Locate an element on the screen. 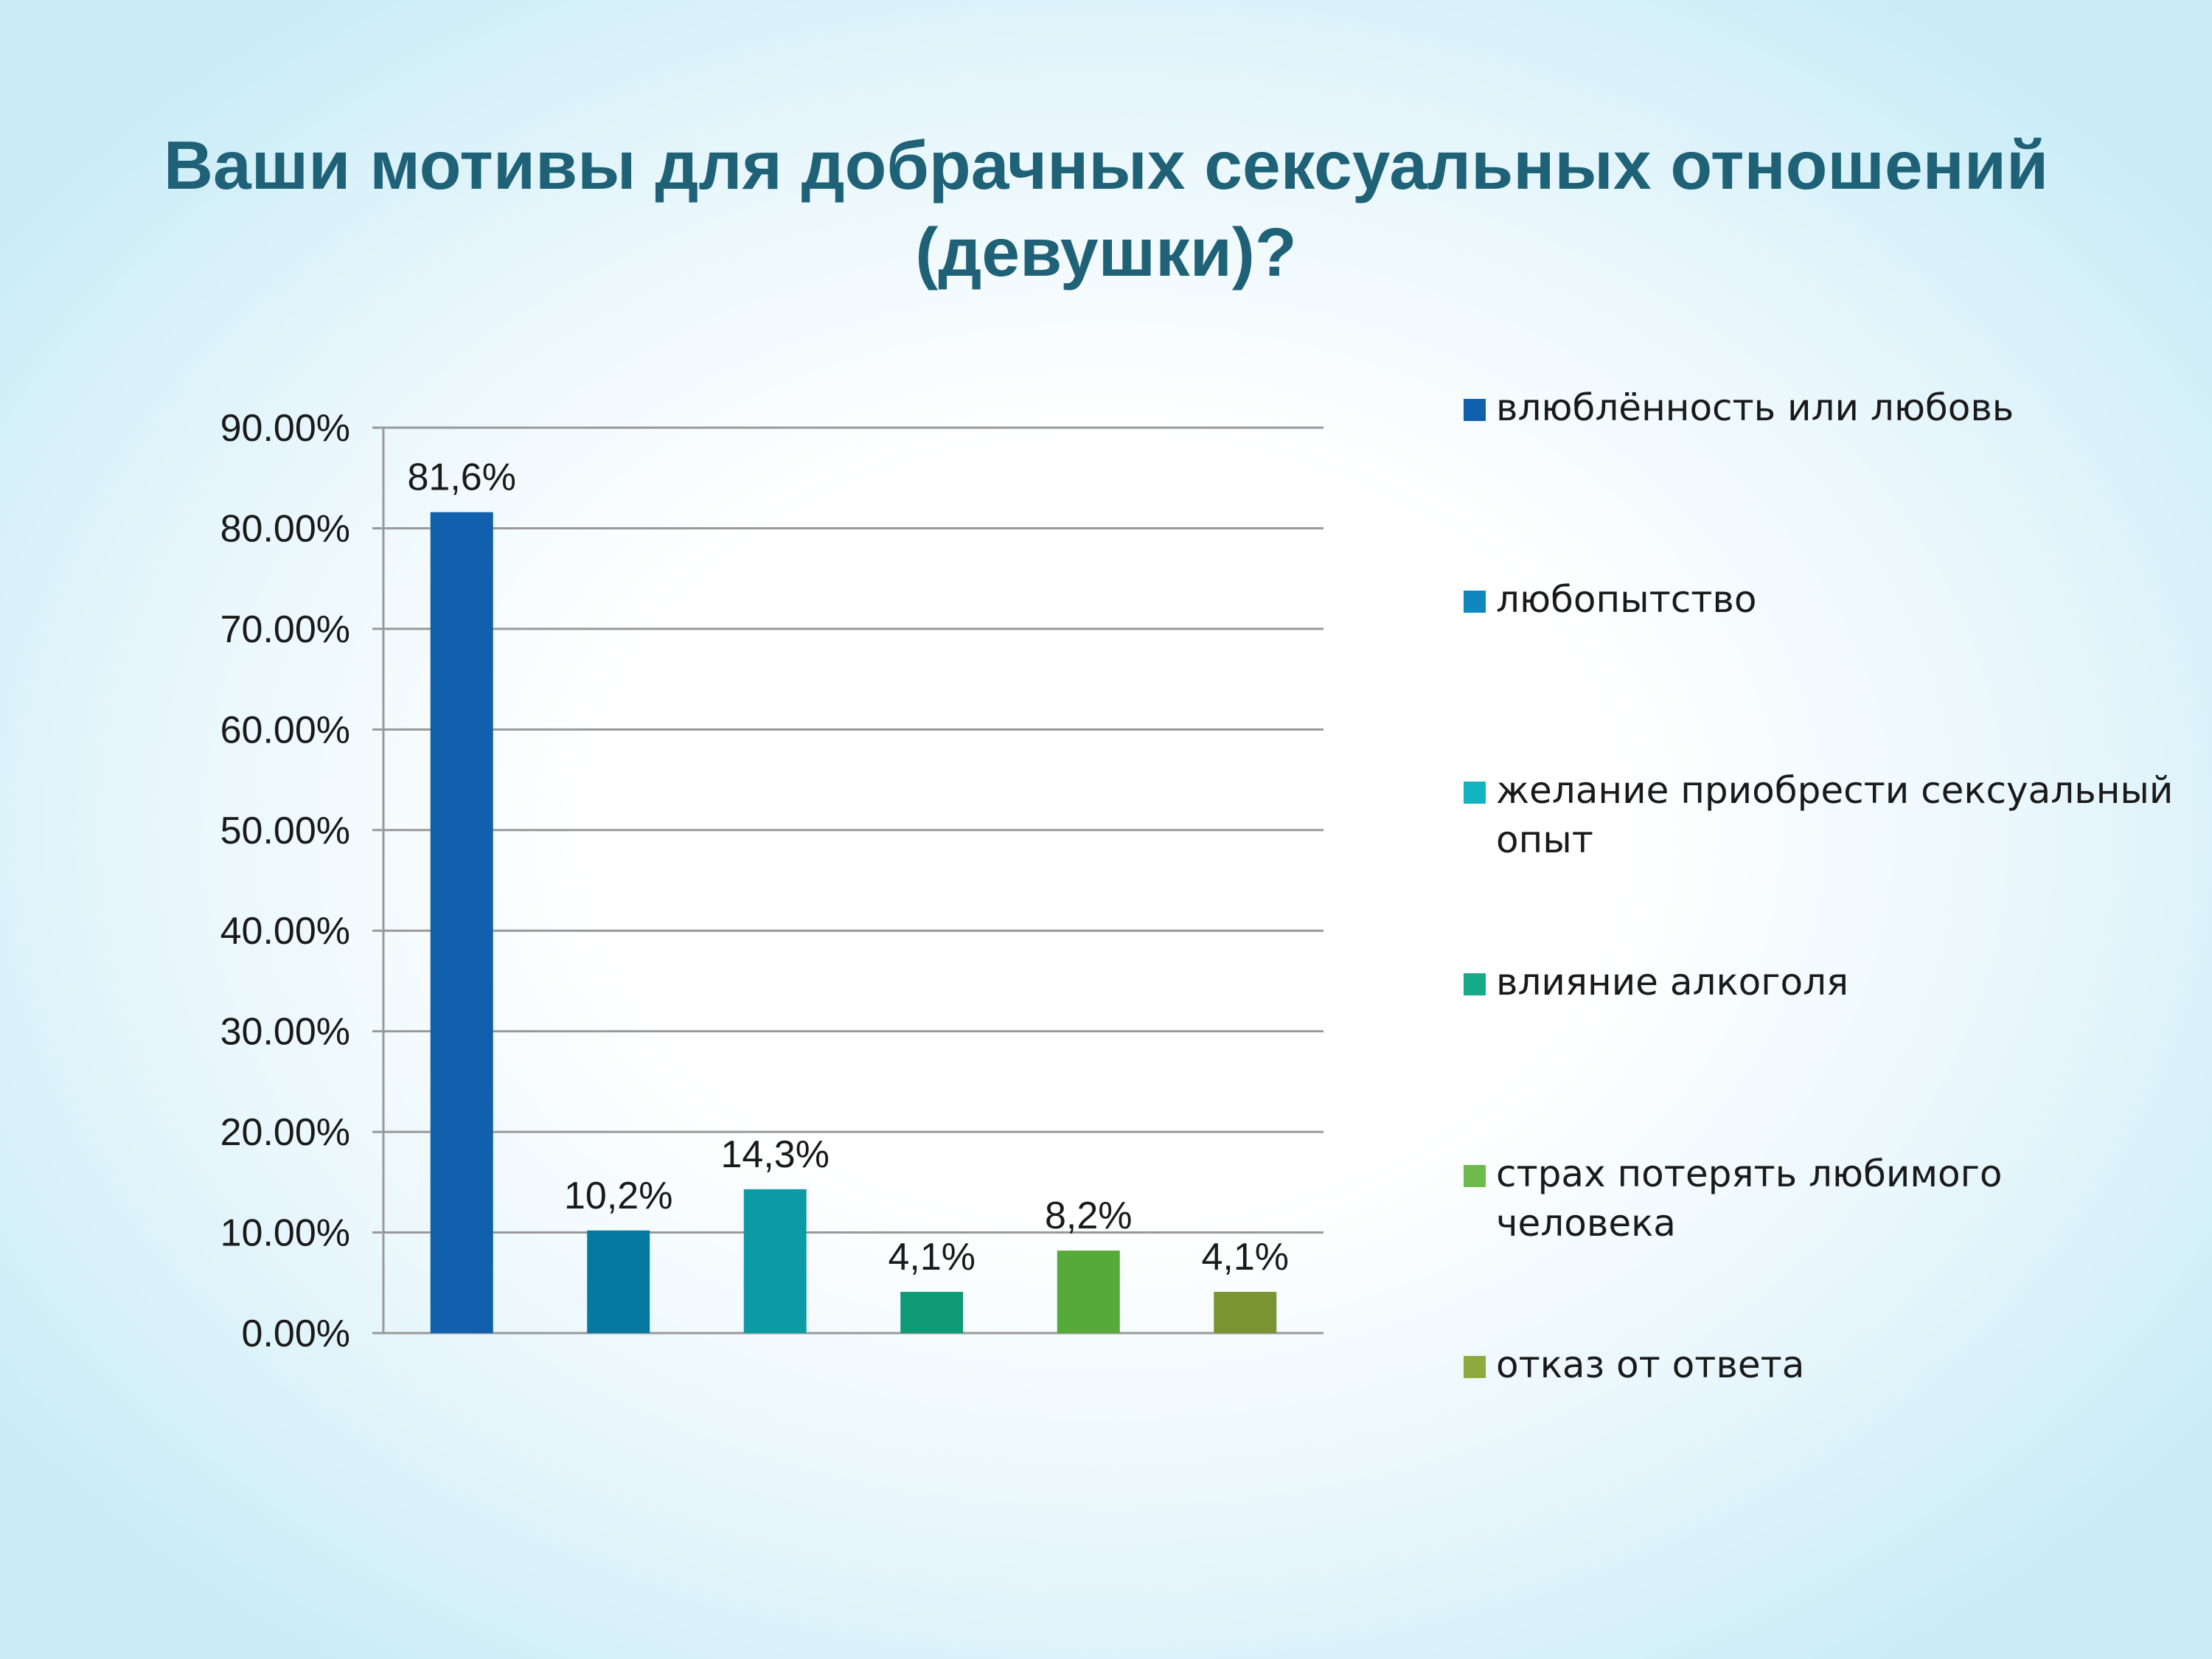 The width and height of the screenshot is (2212, 1659). data-label: 81,6% is located at coordinates (462, 477).